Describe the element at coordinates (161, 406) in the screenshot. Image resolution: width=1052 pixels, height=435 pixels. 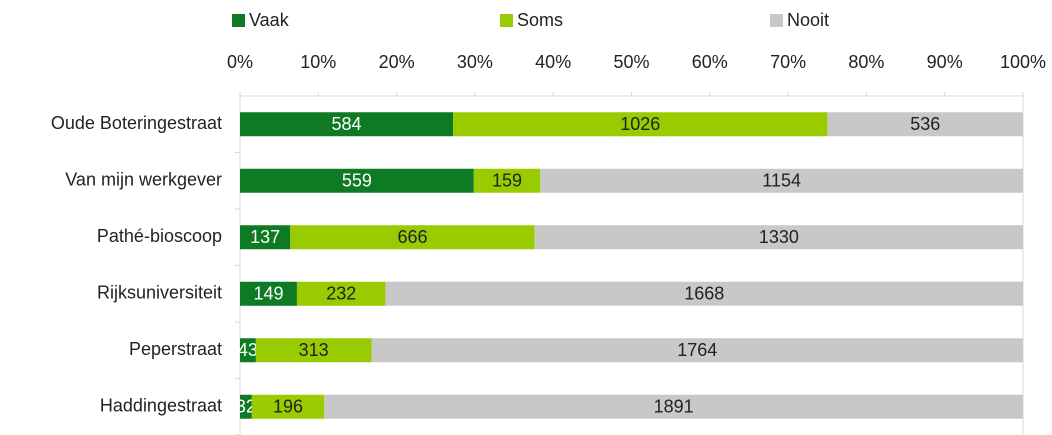
I see `y-tick-label: Haddingestraat` at that location.